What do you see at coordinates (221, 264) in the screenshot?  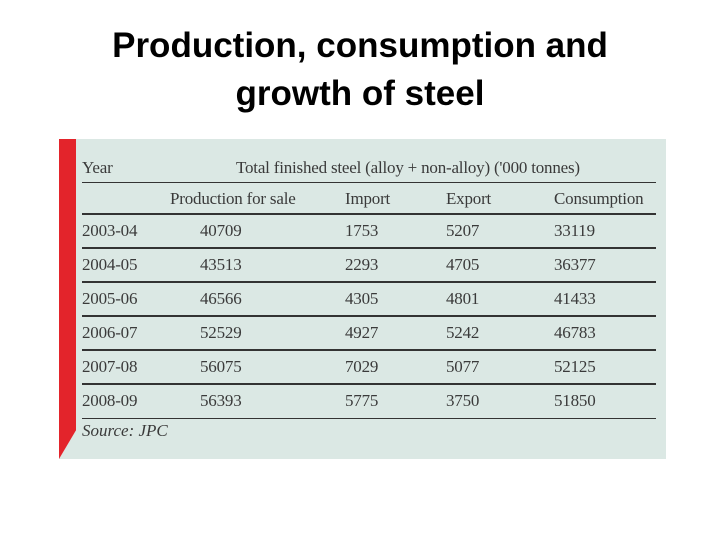 I see `cell-production: 43513` at bounding box center [221, 264].